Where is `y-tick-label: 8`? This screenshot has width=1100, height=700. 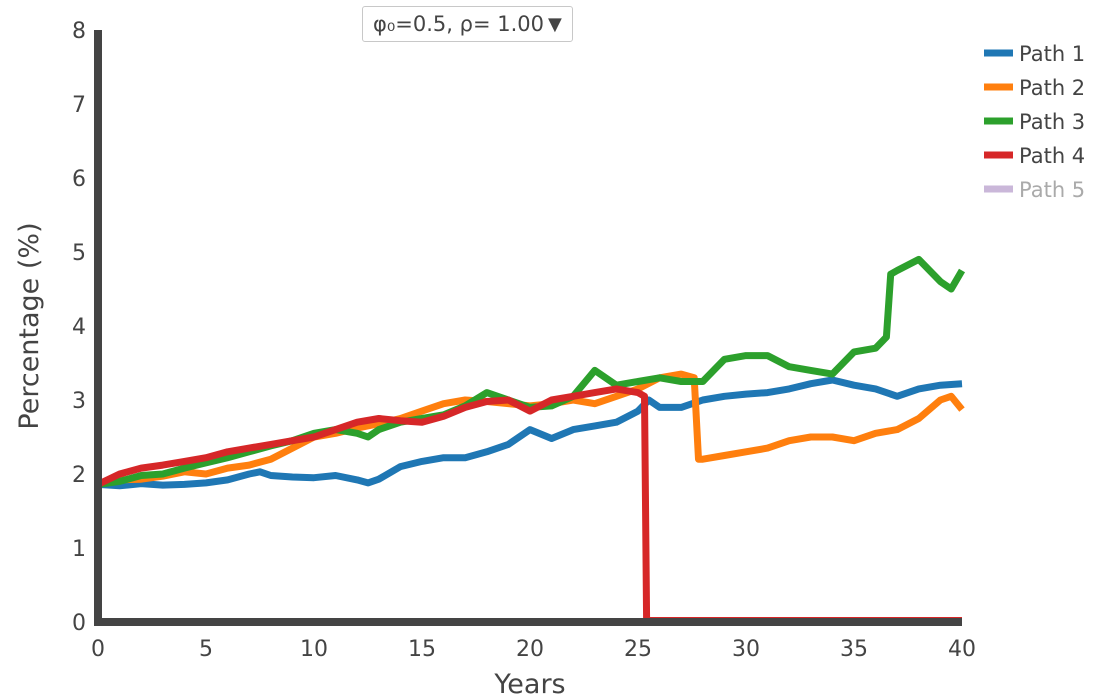 y-tick-label: 8 is located at coordinates (79, 31).